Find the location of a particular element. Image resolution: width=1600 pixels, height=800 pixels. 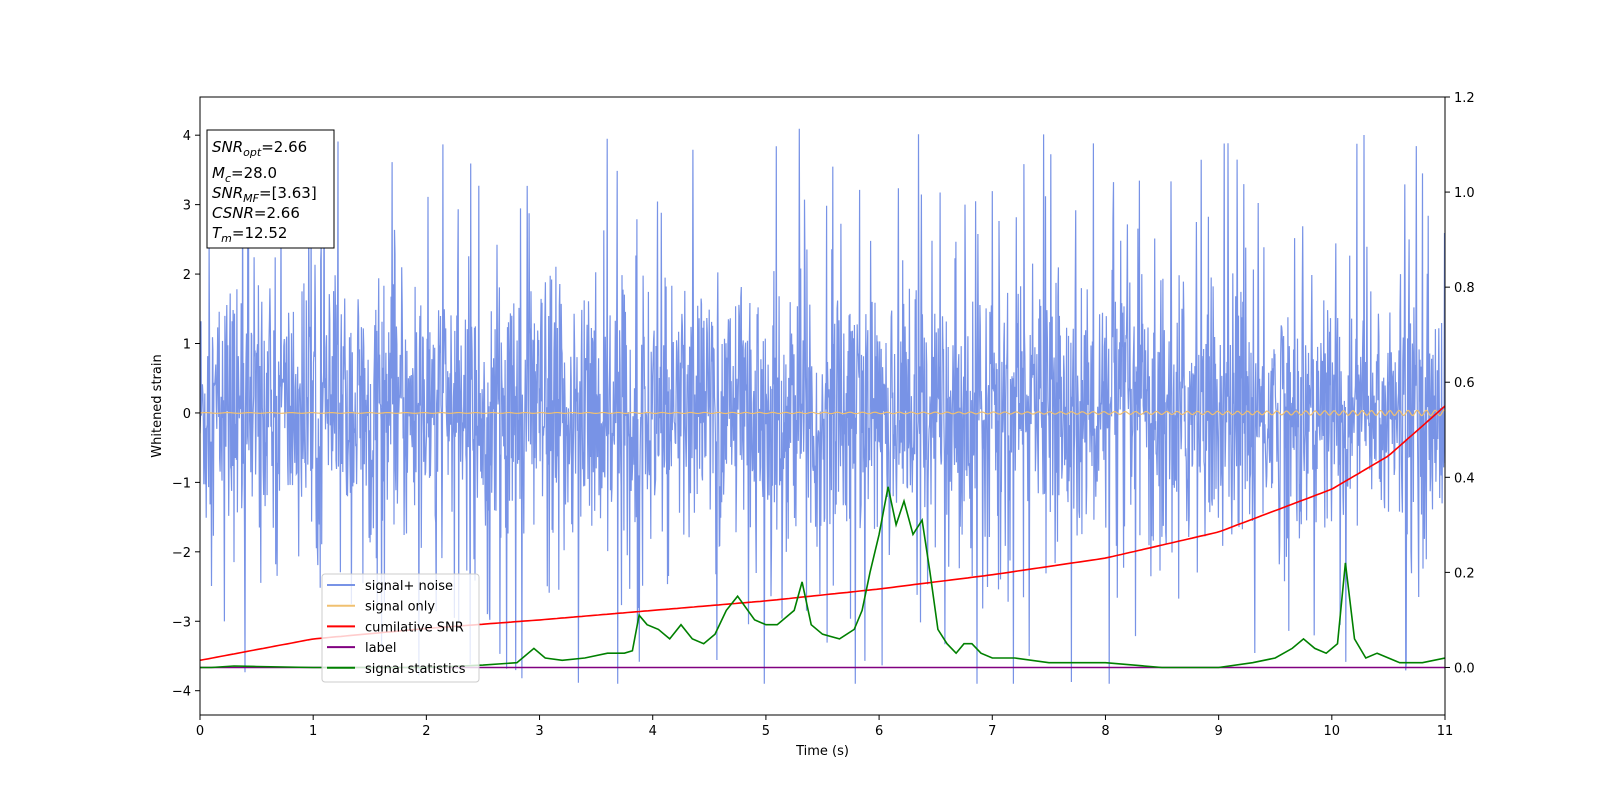

legend-label: cumilative SNR is located at coordinates (414, 627).